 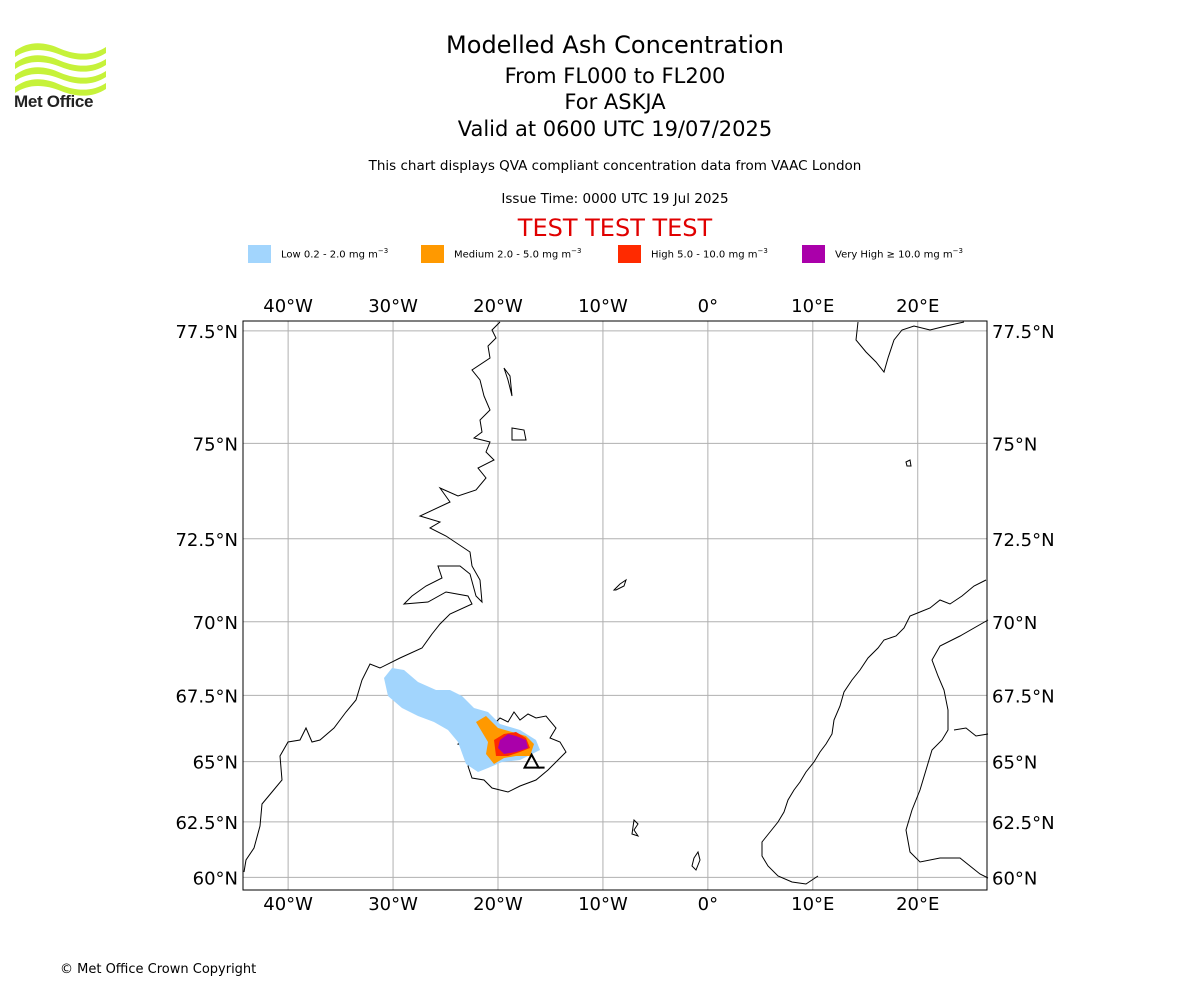 I want to click on ash-region-very-high, so click(x=513, y=744).